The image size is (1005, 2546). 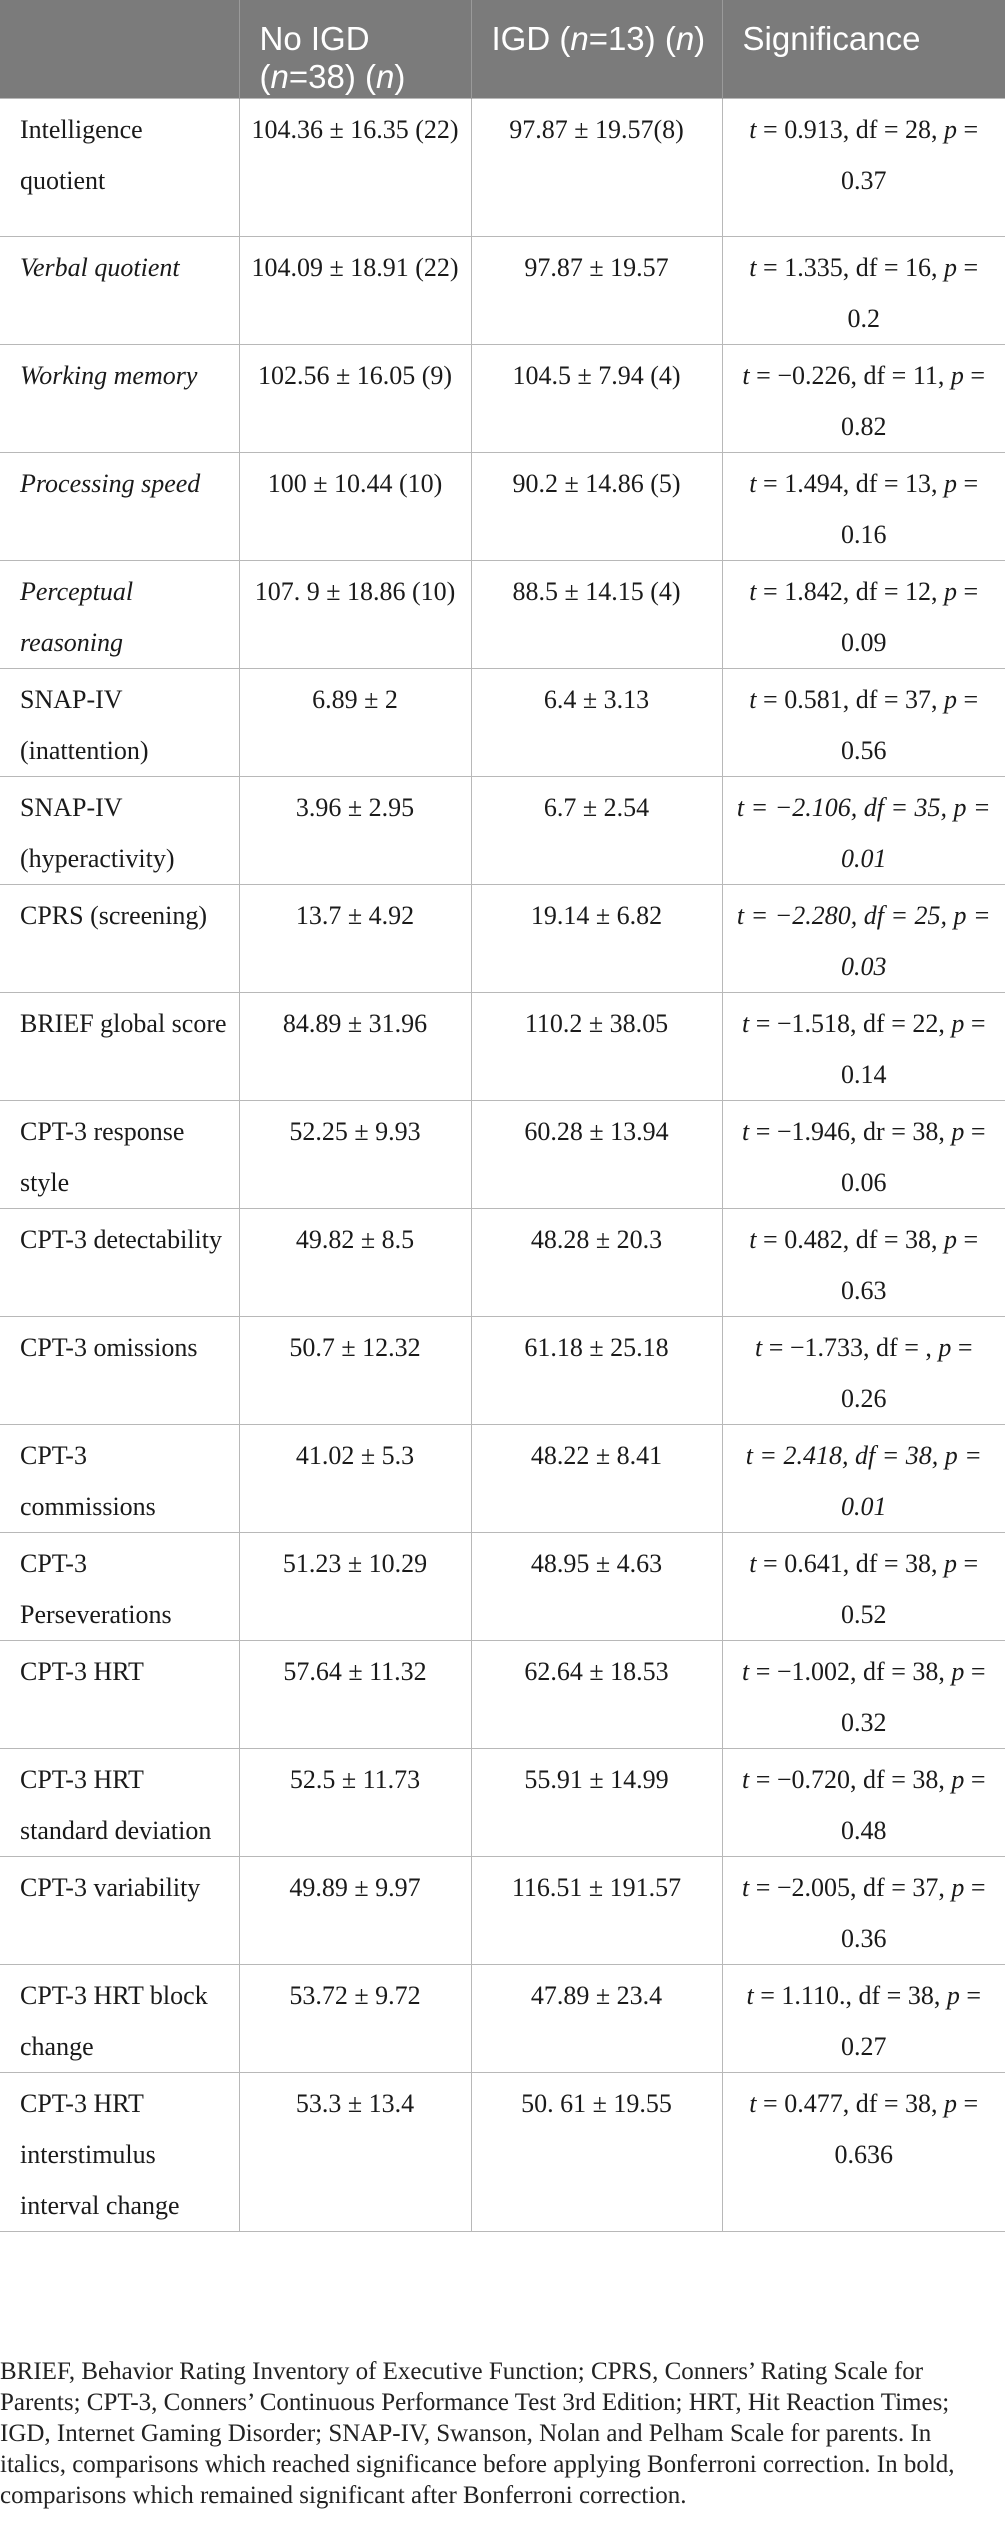 I want to click on significance-value: t = −1.946, dr = 38, p = 0.06, so click(x=863, y=1153).